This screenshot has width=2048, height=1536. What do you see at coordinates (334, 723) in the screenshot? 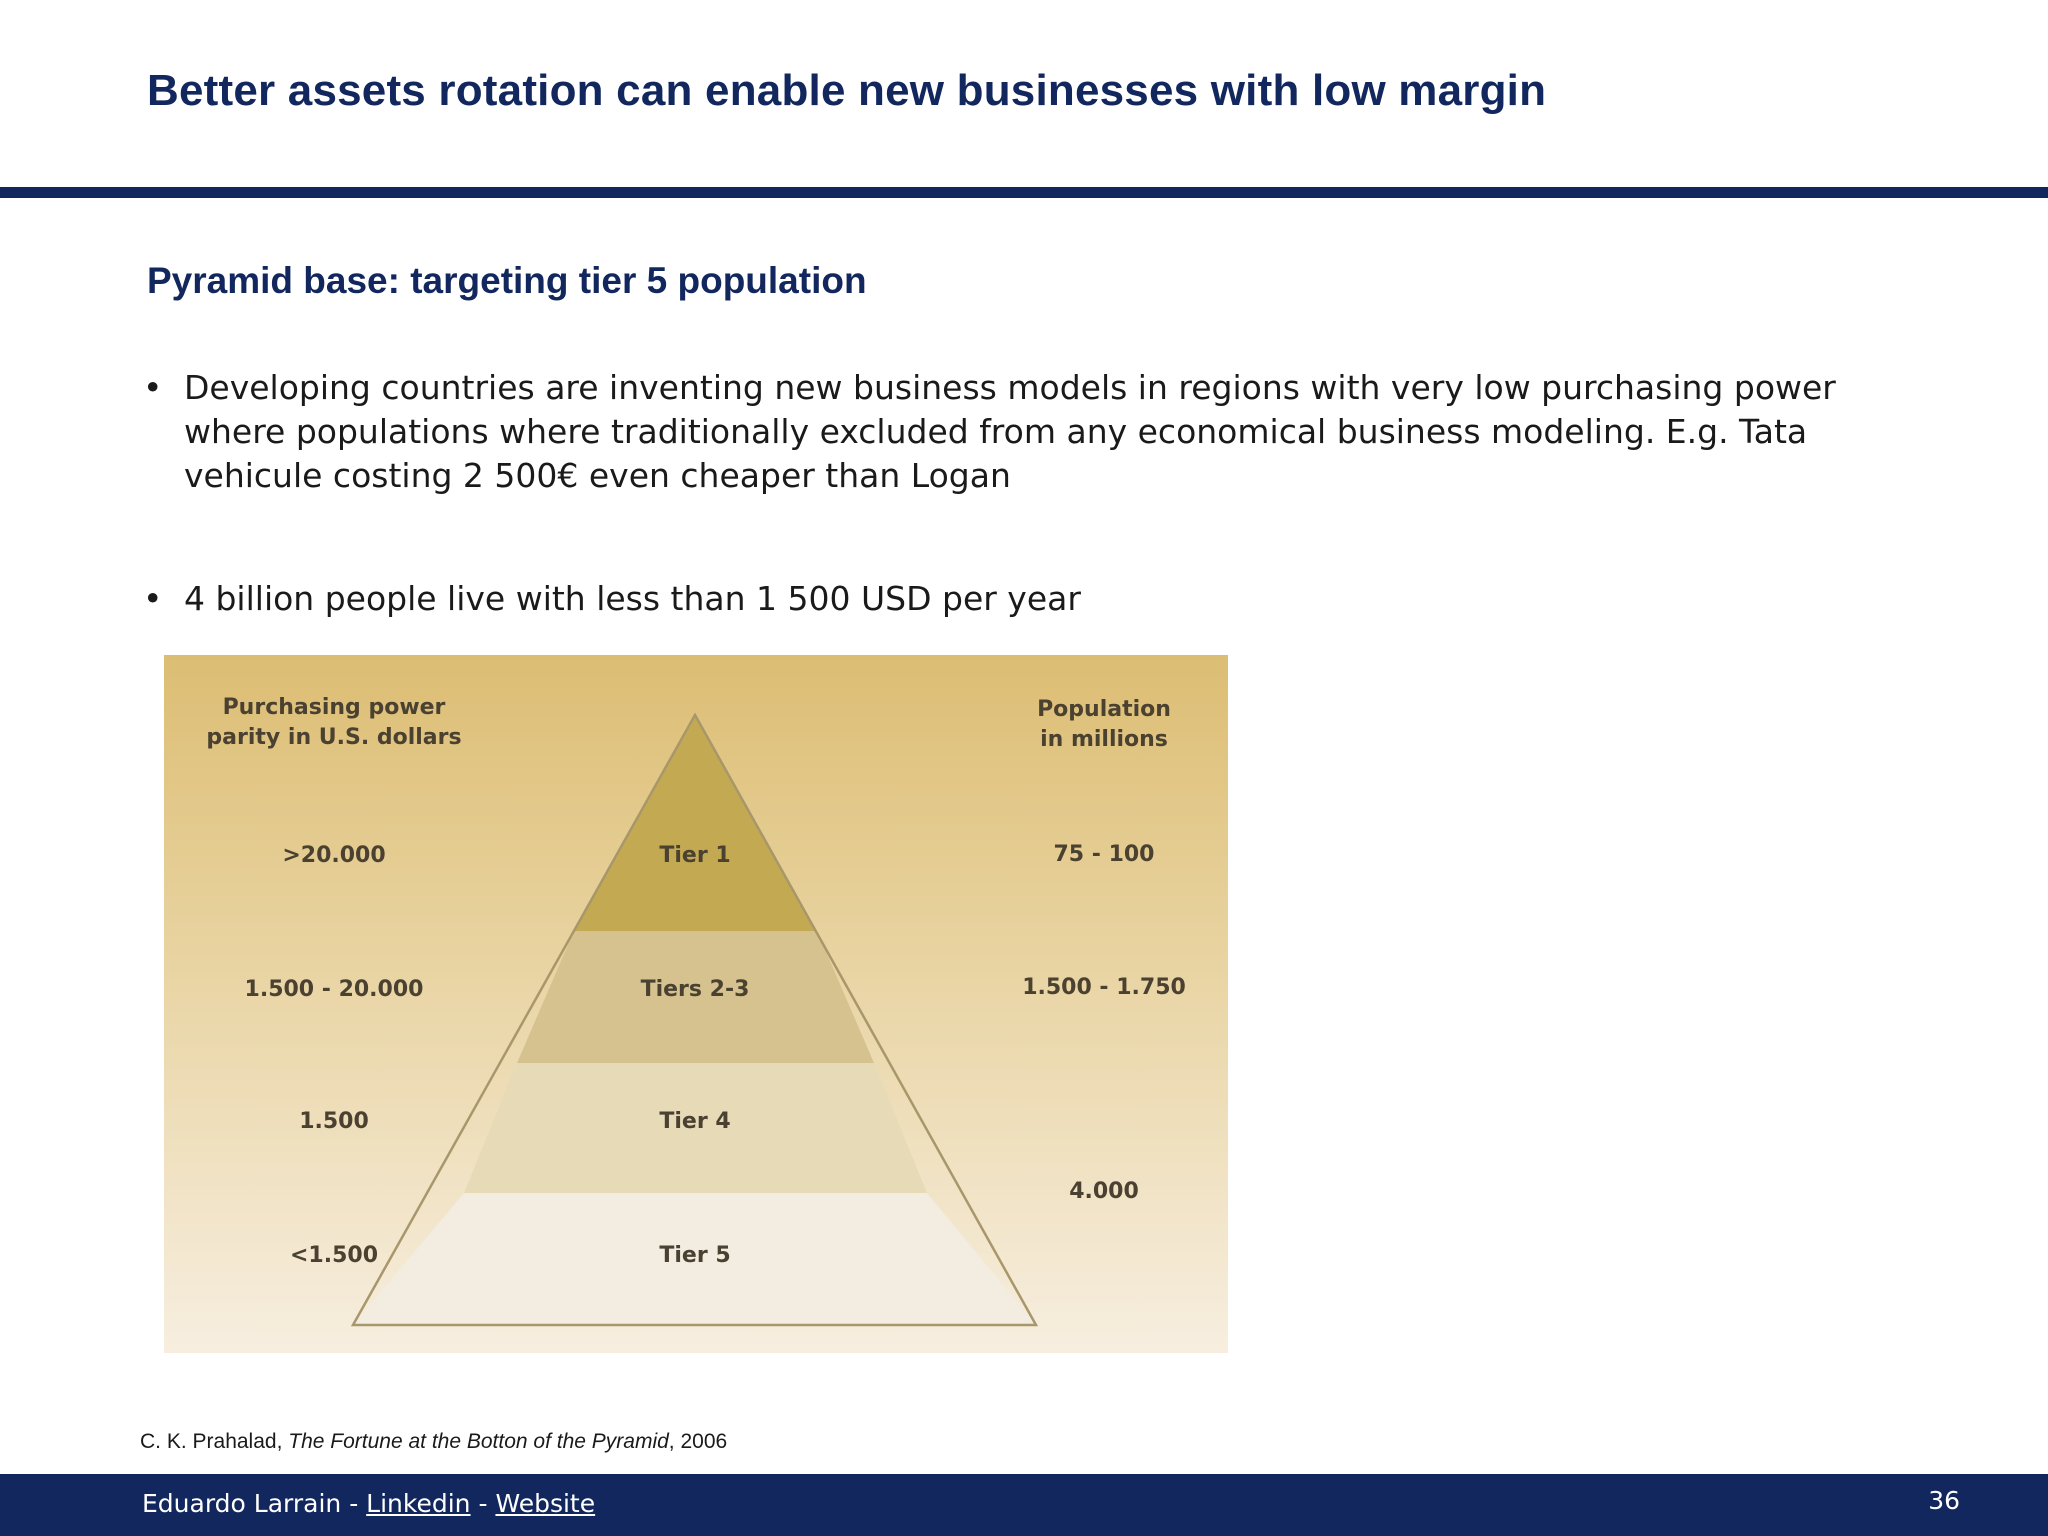
I see `ppp-header: Purchasing power parity in U.S. dollars` at bounding box center [334, 723].